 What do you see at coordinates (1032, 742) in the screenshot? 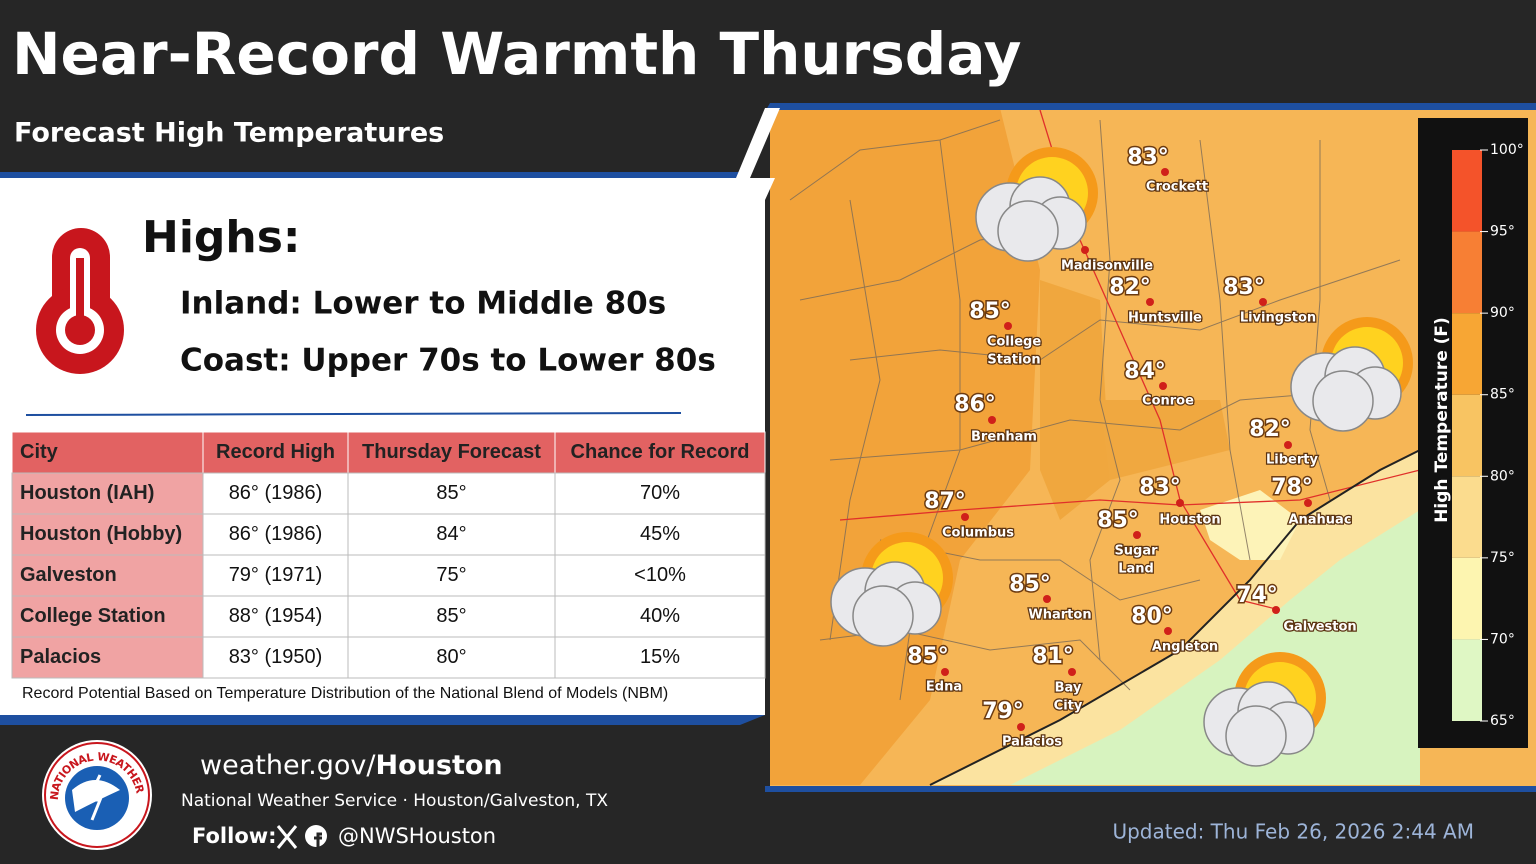
I see `city-name: Palacios` at bounding box center [1032, 742].